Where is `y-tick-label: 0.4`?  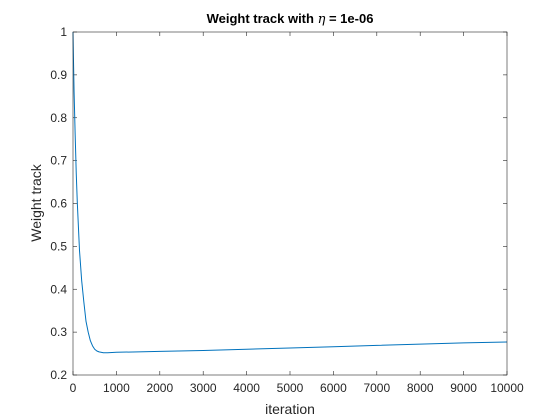
y-tick-label: 0.4 is located at coordinates (58, 289).